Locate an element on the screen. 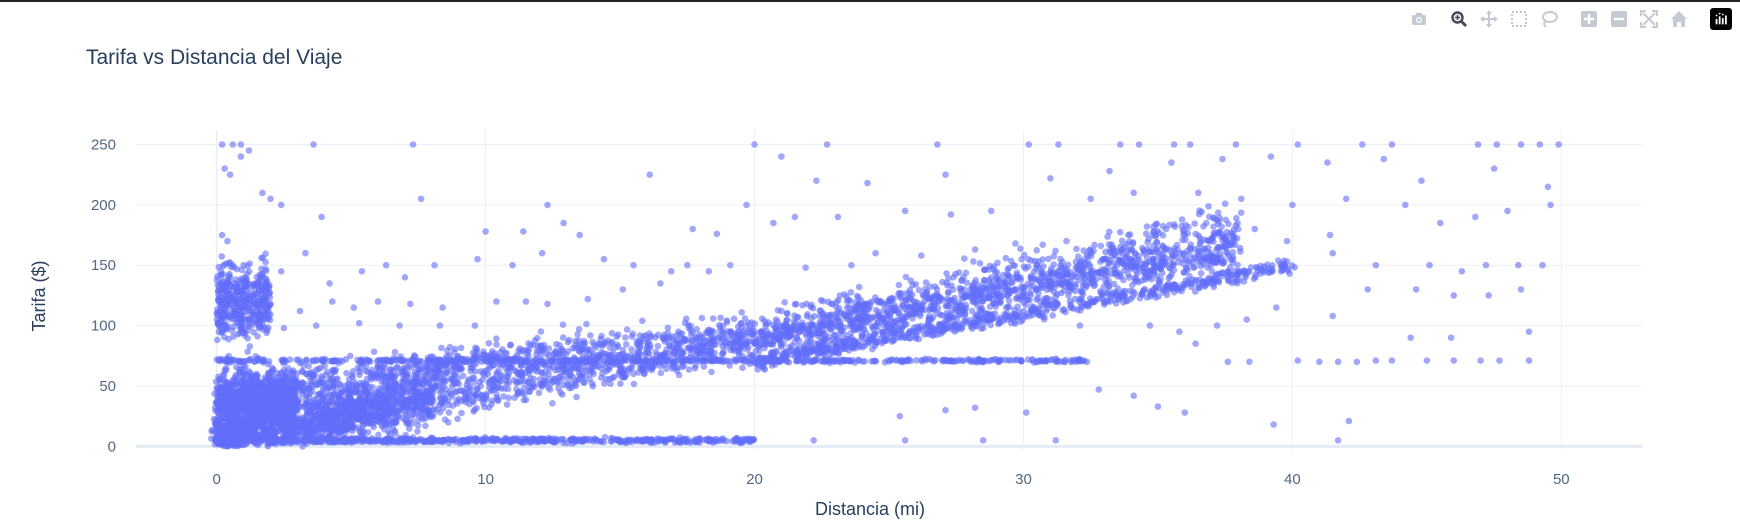 This screenshot has height=528, width=1740. pan-icon is located at coordinates (1489, 19).